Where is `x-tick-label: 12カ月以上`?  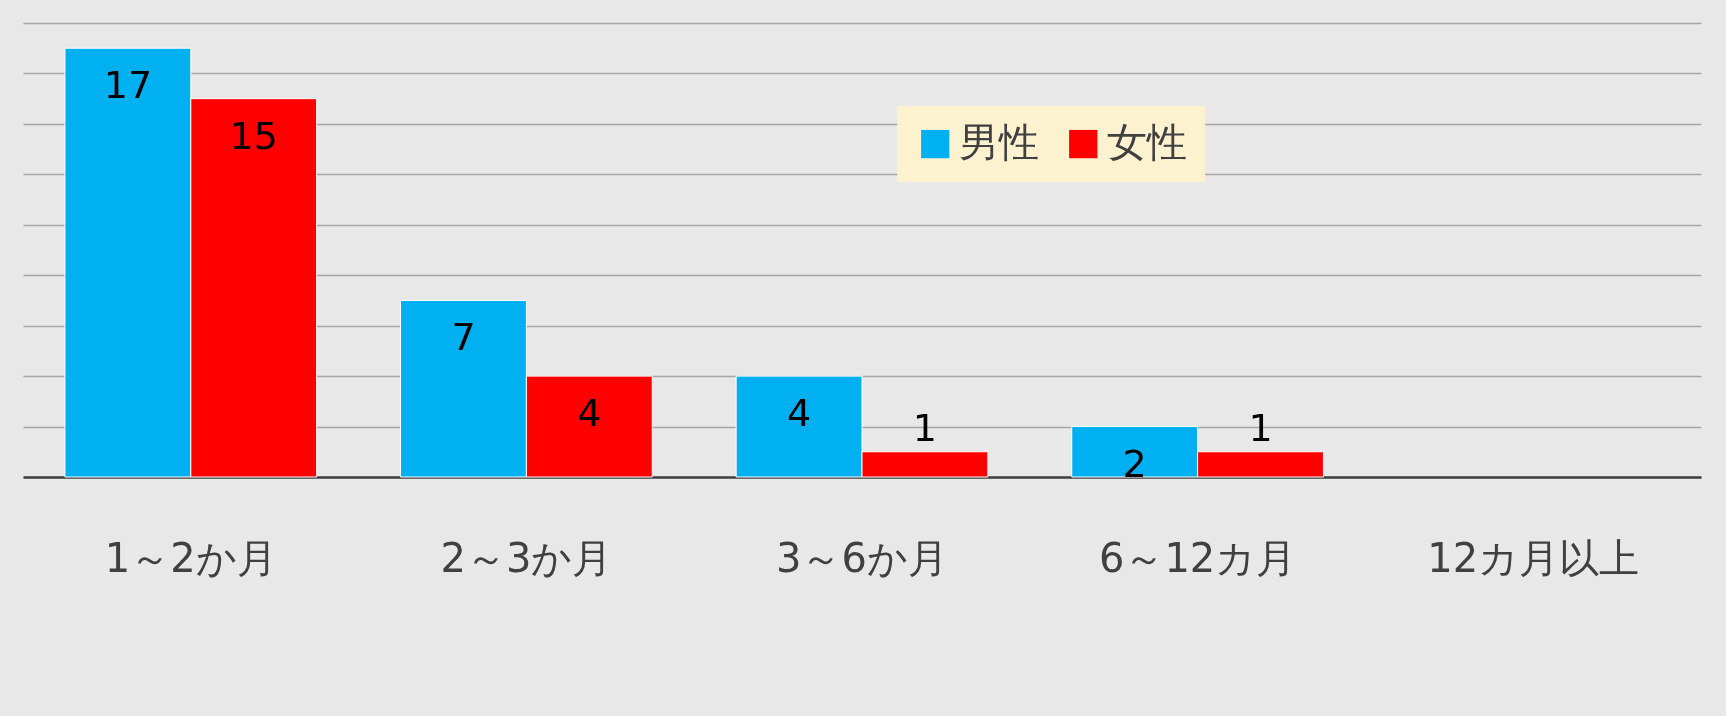 x-tick-label: 12カ月以上 is located at coordinates (1533, 557).